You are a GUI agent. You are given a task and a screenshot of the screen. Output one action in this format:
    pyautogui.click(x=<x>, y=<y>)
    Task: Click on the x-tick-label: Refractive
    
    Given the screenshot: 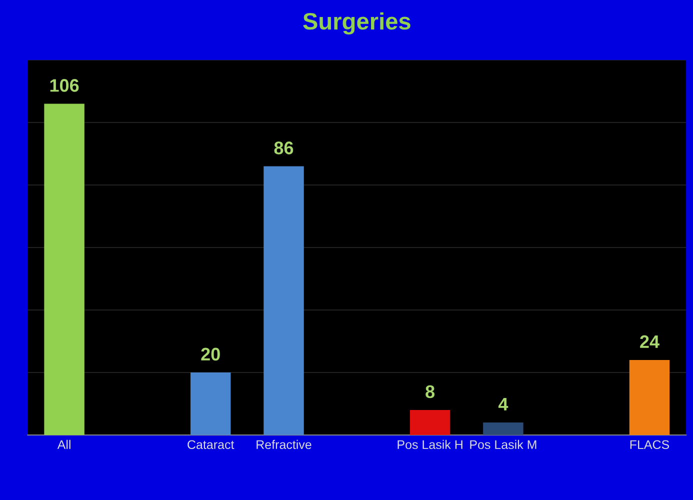 What is the action you would take?
    pyautogui.click(x=284, y=445)
    